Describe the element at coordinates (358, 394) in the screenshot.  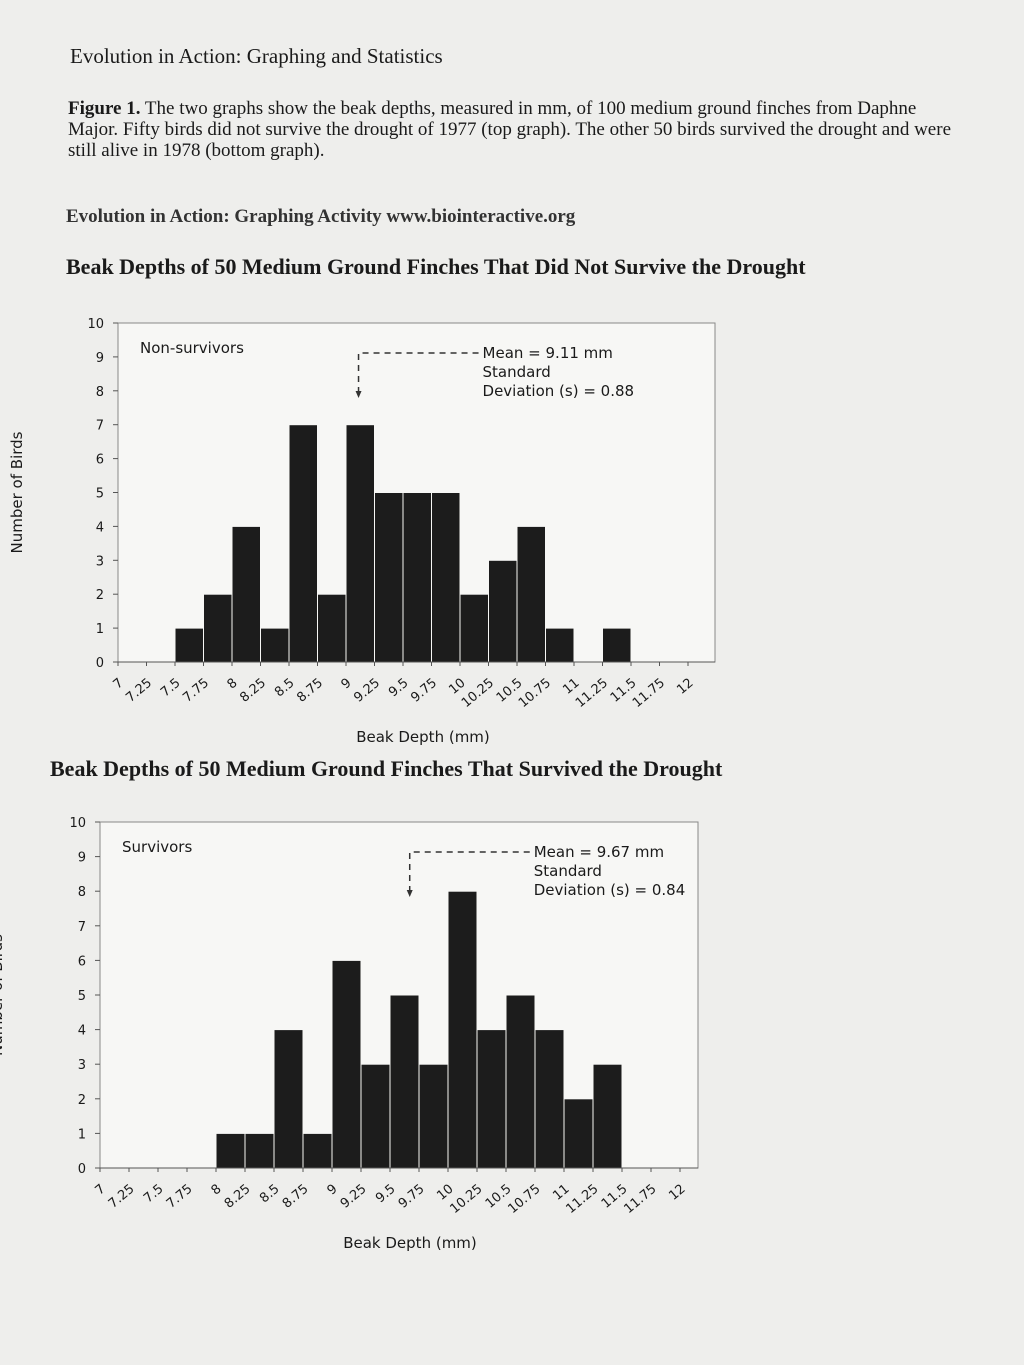
I see `arrow-head` at that location.